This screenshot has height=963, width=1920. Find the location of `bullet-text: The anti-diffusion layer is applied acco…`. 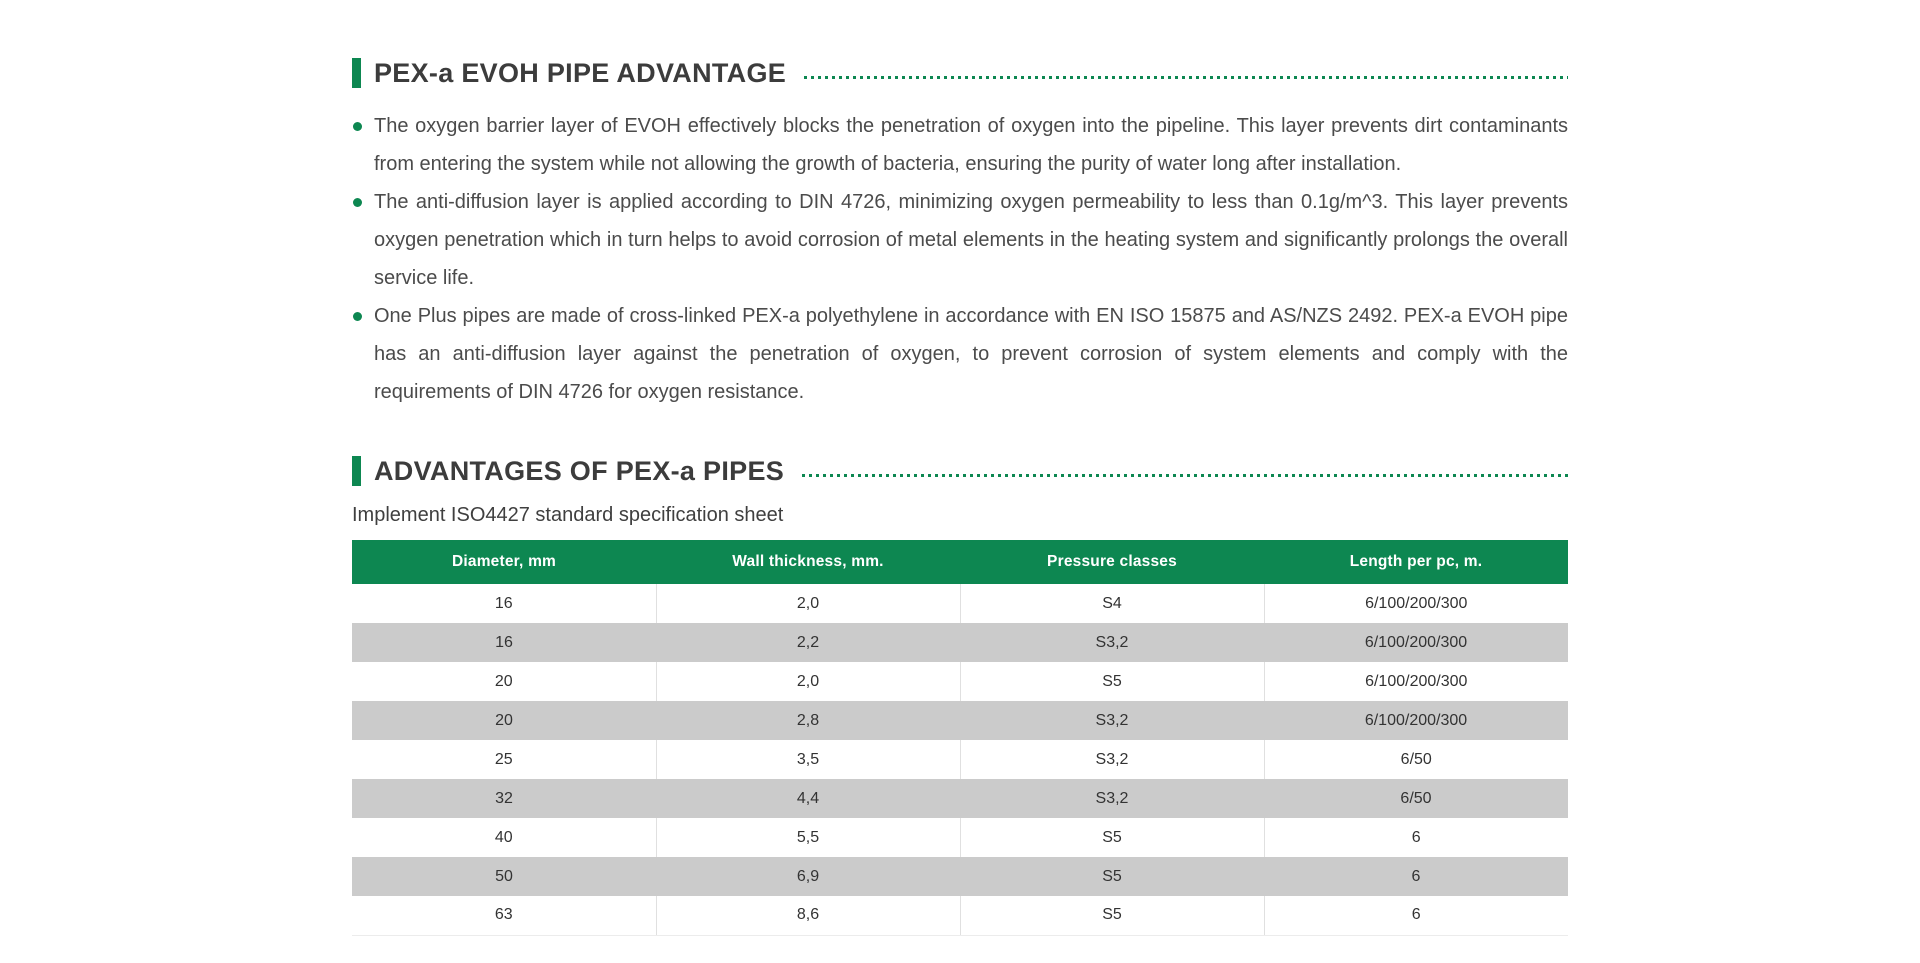

bullet-text: The anti-diffusion layer is applied acco… is located at coordinates (971, 240).